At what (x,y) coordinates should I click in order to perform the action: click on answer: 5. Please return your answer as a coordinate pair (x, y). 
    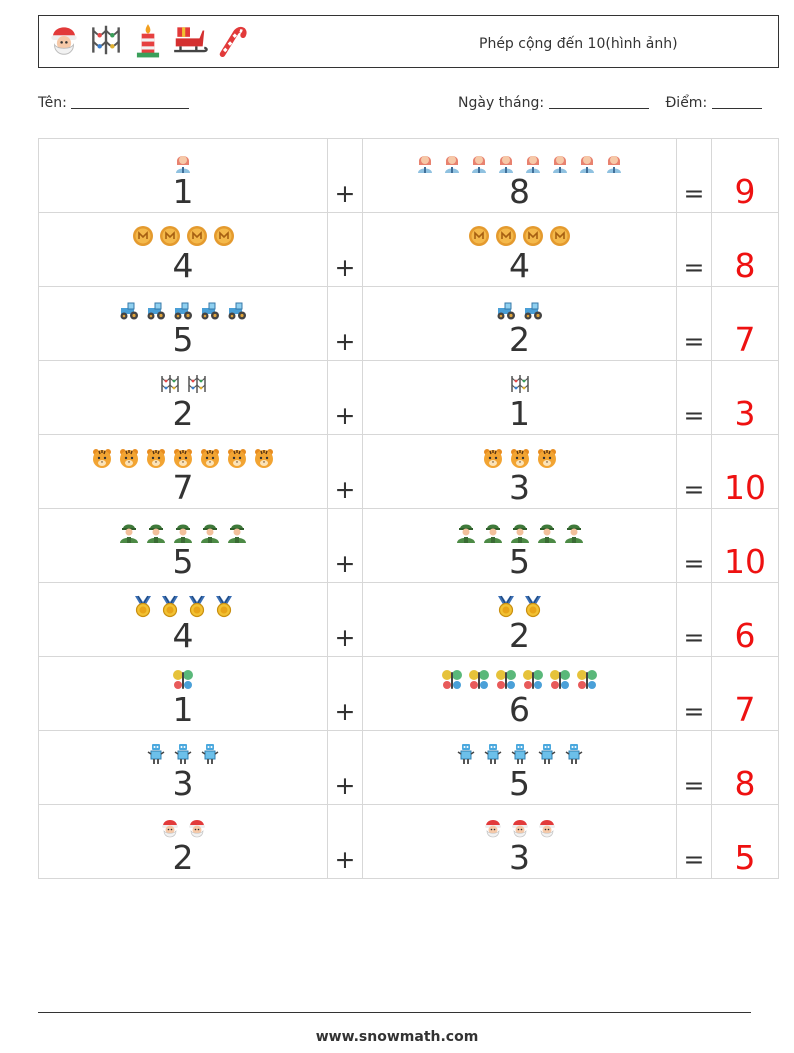
    Looking at the image, I should click on (745, 857).